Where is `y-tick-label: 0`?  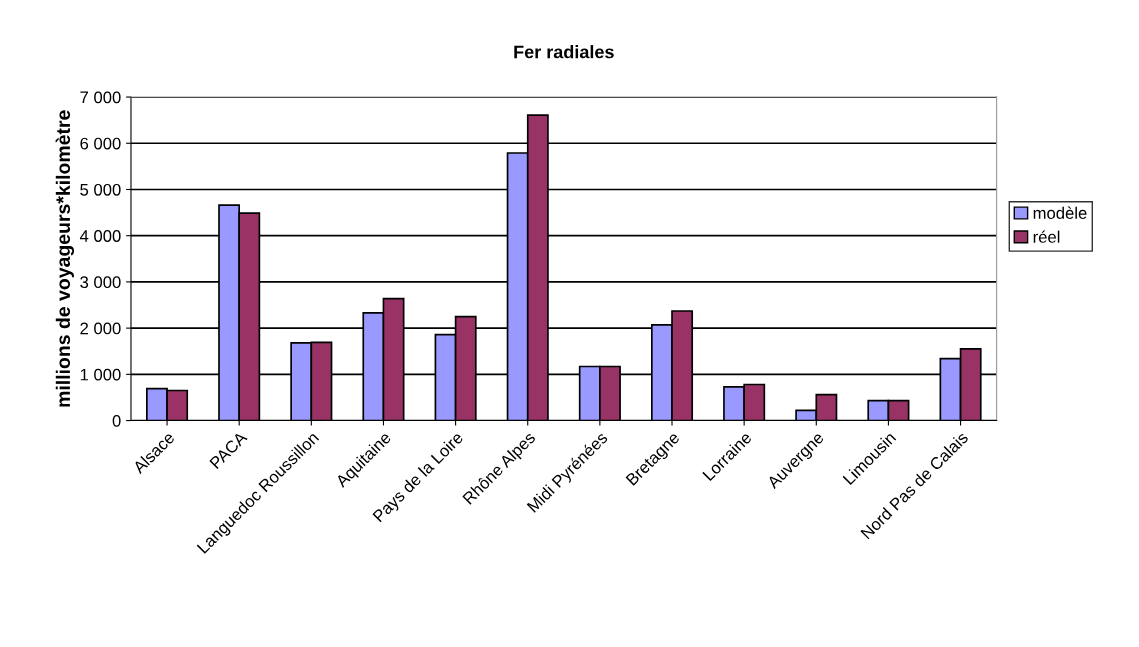
y-tick-label: 0 is located at coordinates (116, 420).